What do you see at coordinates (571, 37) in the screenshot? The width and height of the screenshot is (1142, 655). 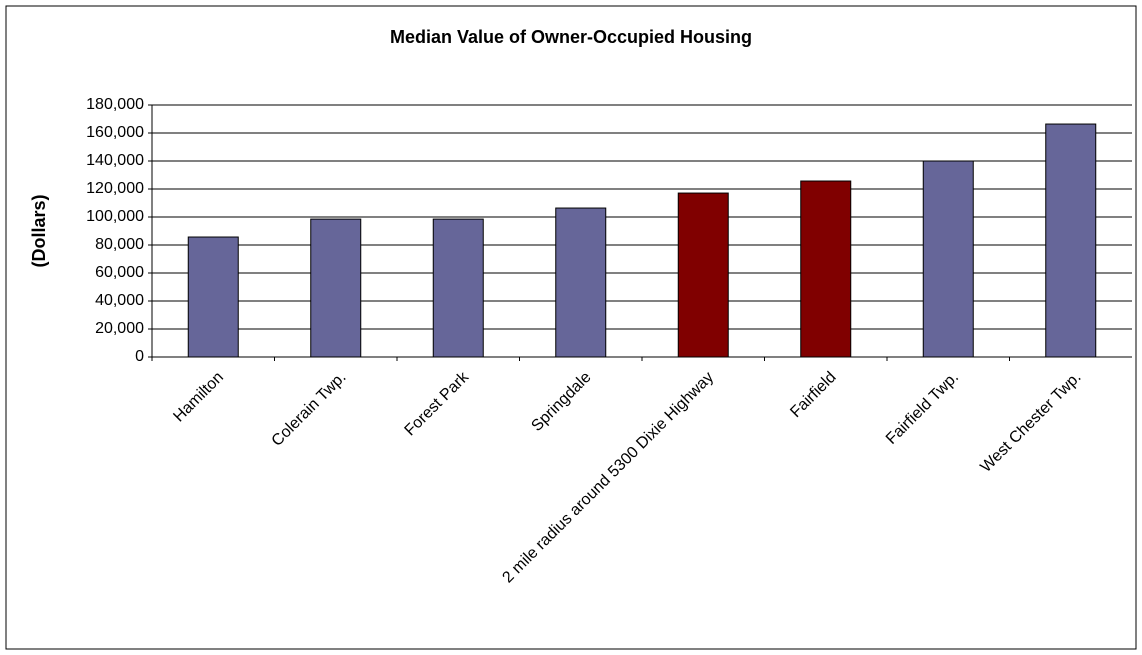 I see `chart-title: Median Value of Owner-Occupied Housing` at bounding box center [571, 37].